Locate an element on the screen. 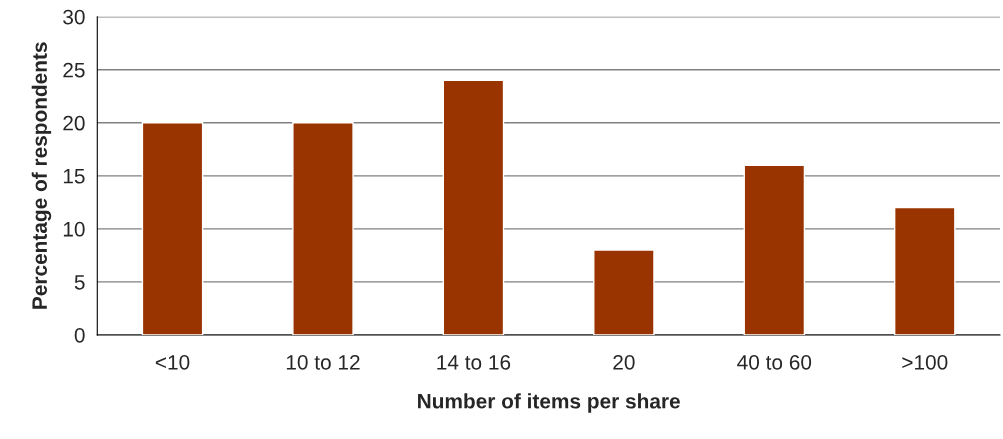 This screenshot has height=439, width=1003. y-tick-label: 10 is located at coordinates (74, 229).